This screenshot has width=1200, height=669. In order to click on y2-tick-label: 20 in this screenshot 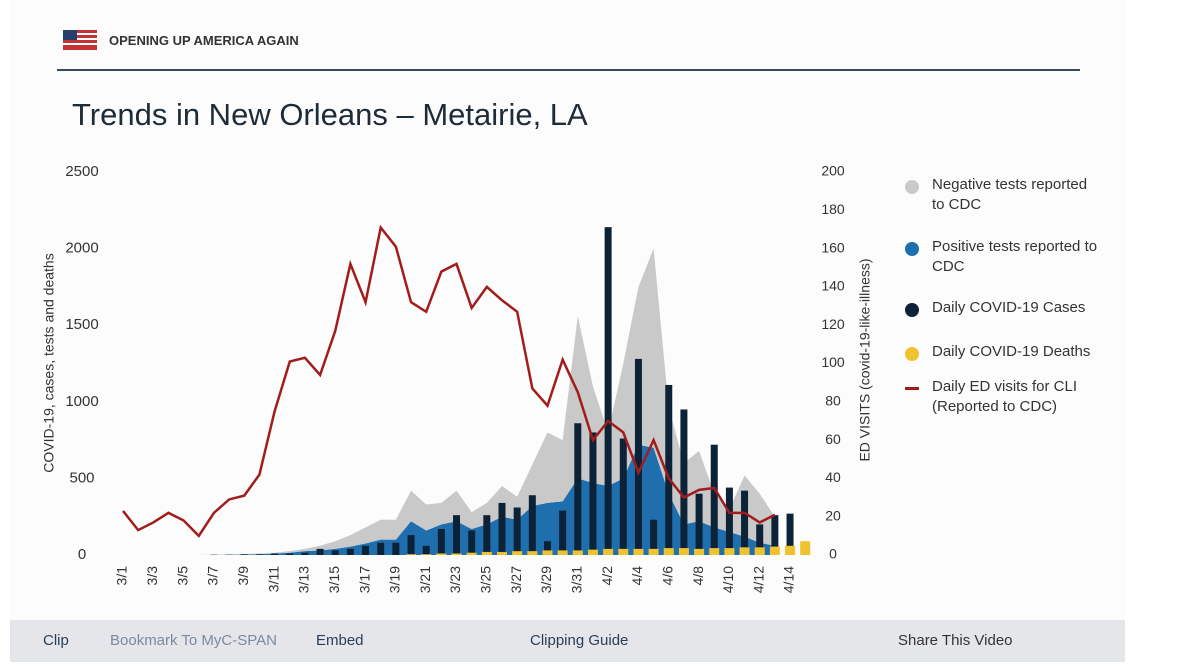, I will do `click(833, 515)`.